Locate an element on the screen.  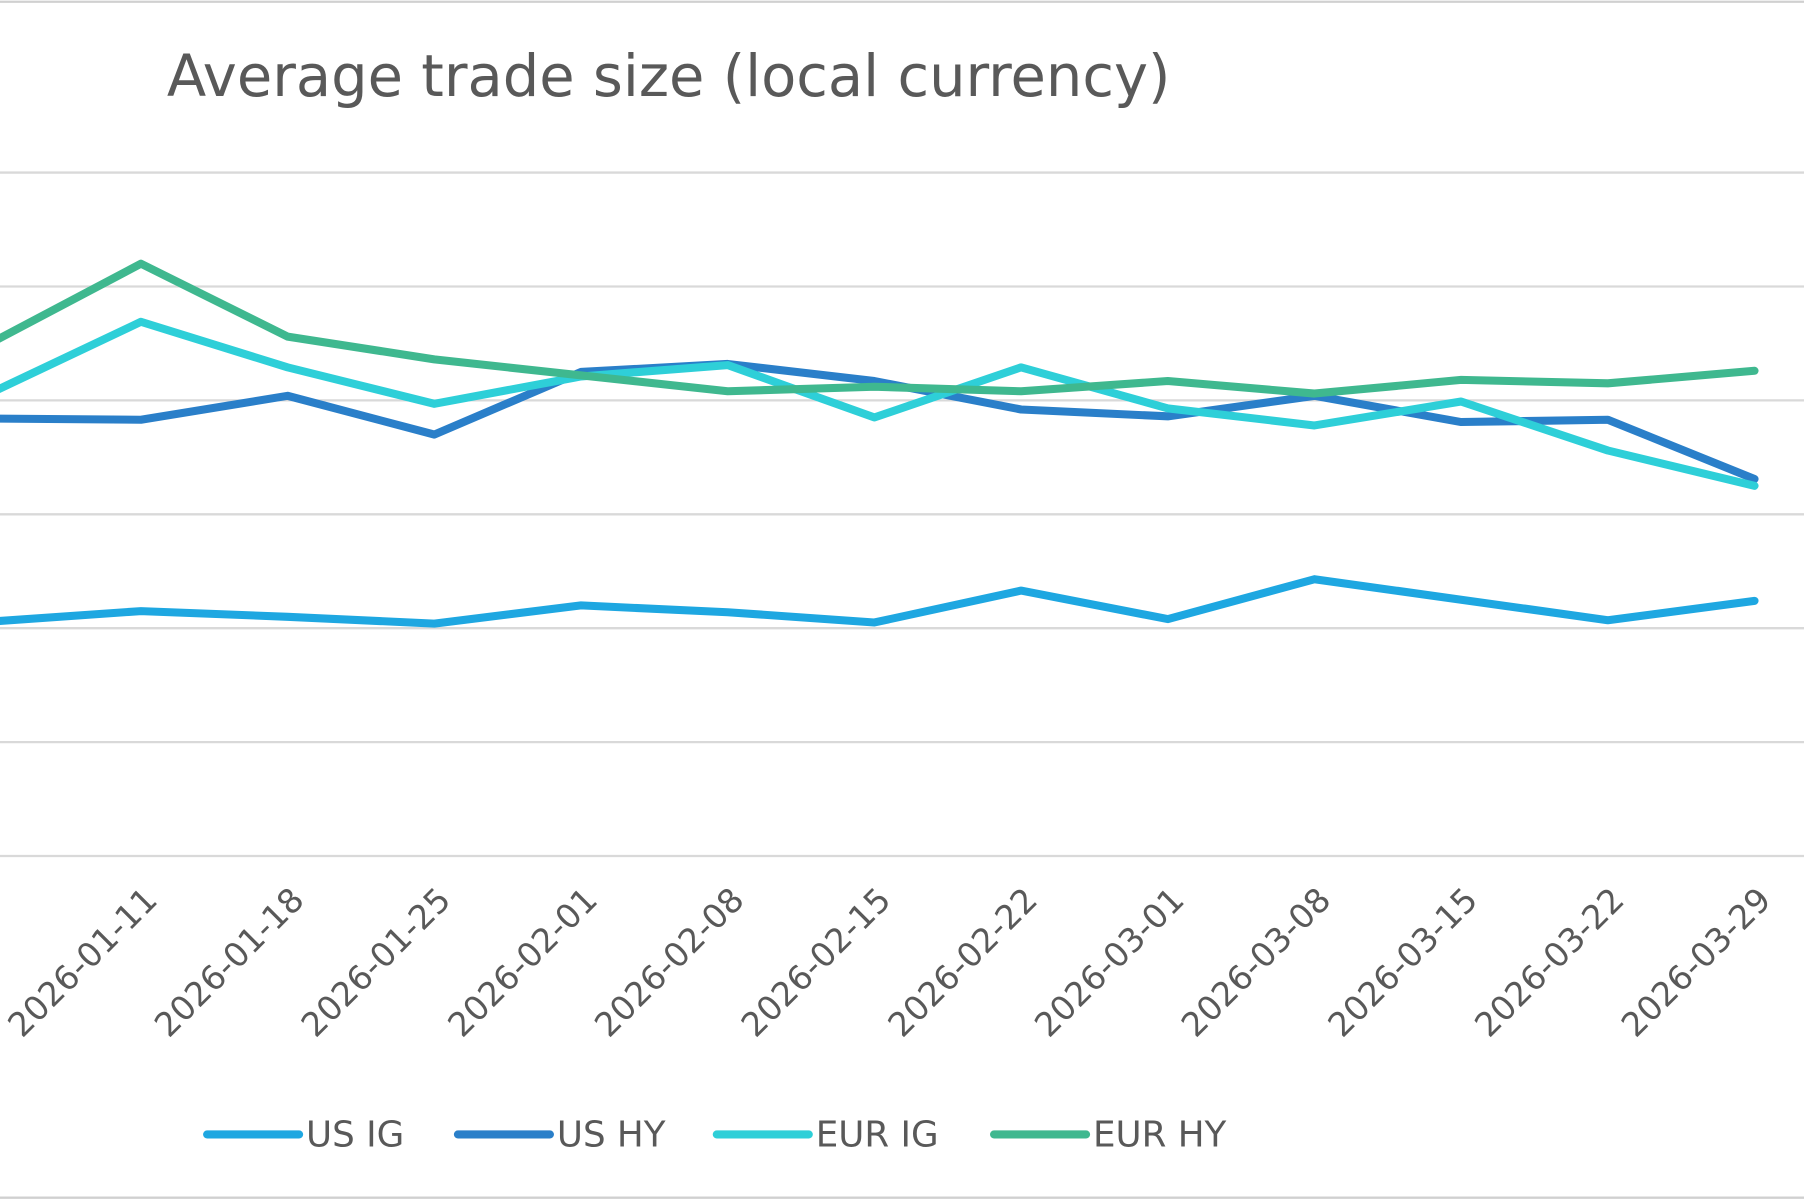
x-tick-label: 2026-03-15 is located at coordinates (1402, 962).